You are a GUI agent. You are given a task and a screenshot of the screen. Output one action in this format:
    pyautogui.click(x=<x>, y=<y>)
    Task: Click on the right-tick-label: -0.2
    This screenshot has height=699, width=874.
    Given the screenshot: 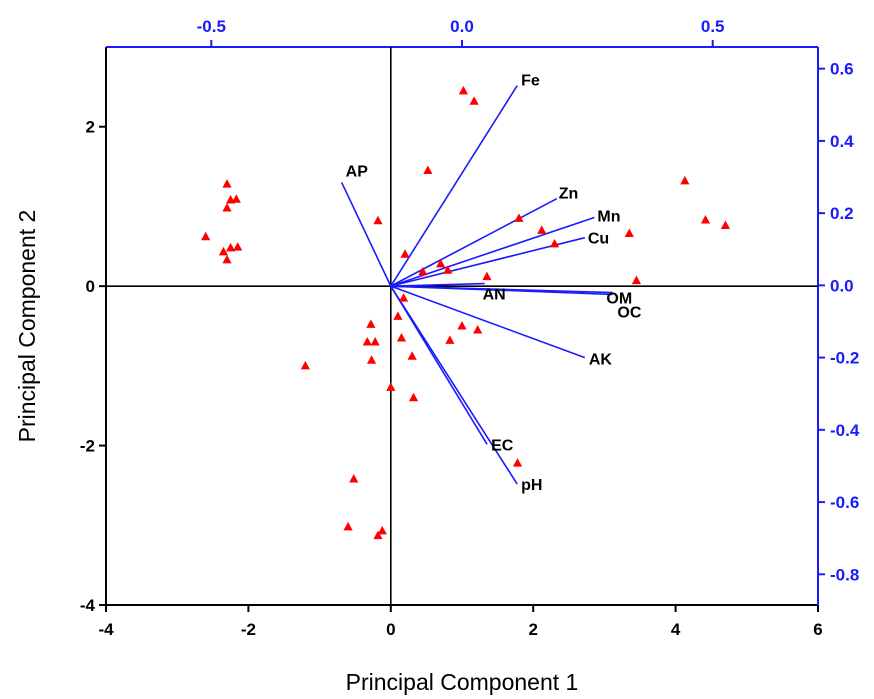 What is the action you would take?
    pyautogui.click(x=844, y=358)
    